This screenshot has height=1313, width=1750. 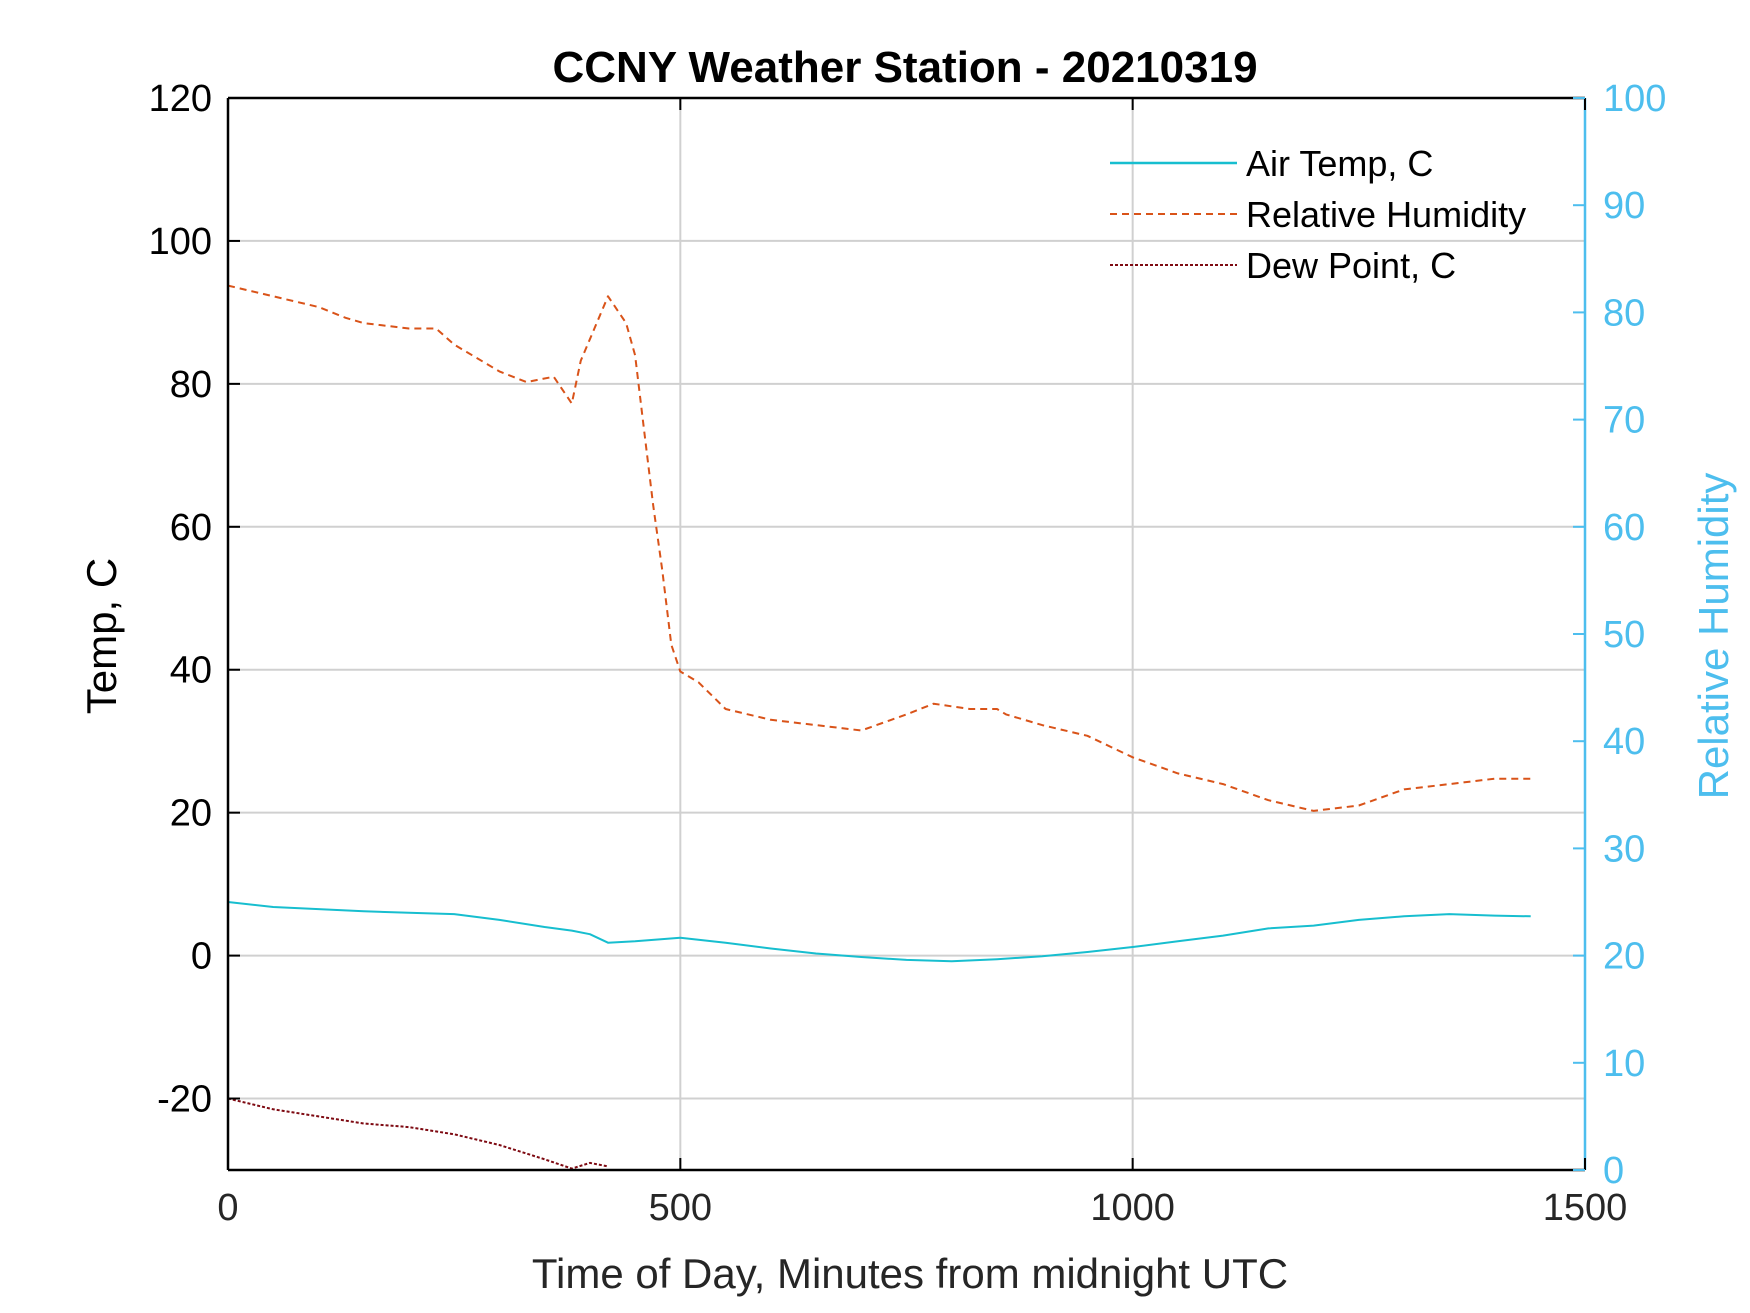 What do you see at coordinates (1624, 742) in the screenshot?
I see `y-right-tick-label-4: 40` at bounding box center [1624, 742].